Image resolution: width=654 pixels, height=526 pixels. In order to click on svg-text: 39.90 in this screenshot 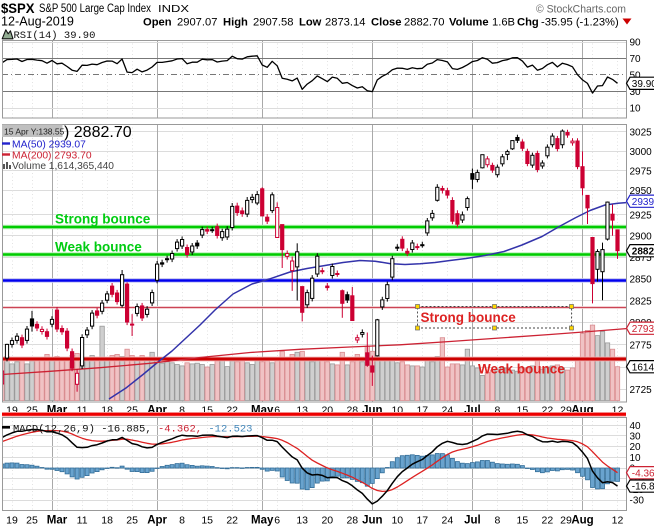, I will do `click(643, 84)`.